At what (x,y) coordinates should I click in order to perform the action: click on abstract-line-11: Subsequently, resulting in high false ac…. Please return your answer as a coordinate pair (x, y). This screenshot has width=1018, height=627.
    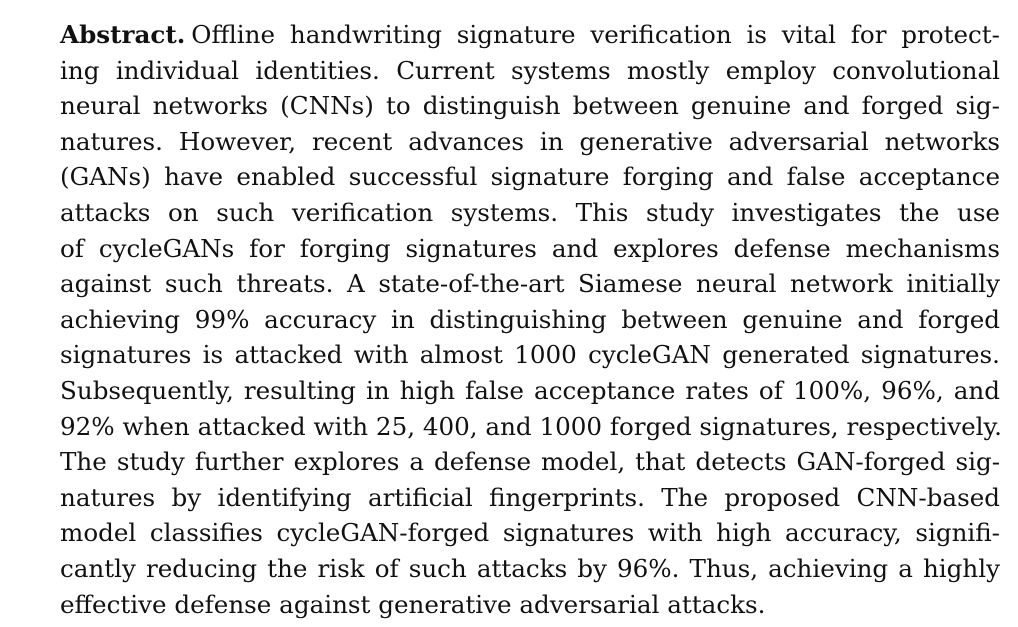
    Looking at the image, I should click on (530, 390).